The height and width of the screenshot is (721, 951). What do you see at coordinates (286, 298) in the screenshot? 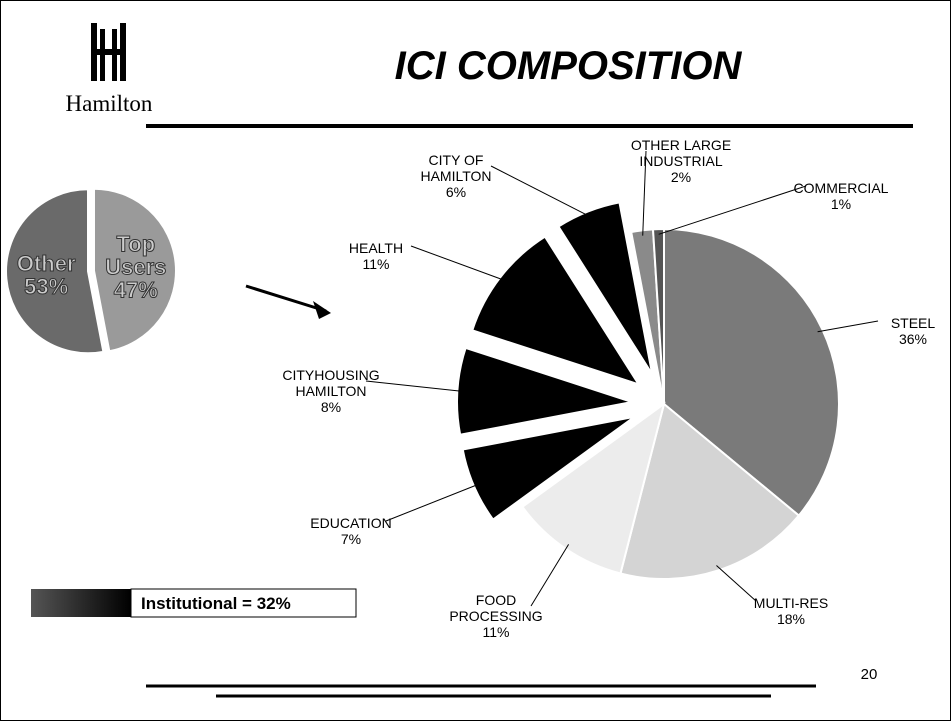
I see `arrow` at bounding box center [286, 298].